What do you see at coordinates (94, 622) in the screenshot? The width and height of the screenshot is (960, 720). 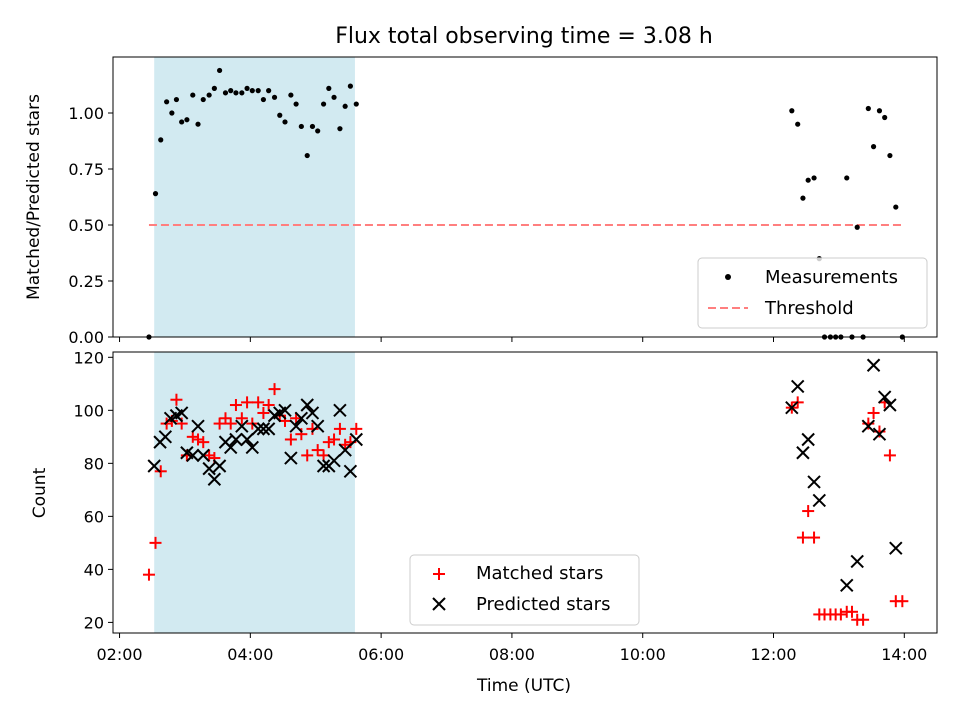 I see `bot-y-tick-label: 20` at bounding box center [94, 622].